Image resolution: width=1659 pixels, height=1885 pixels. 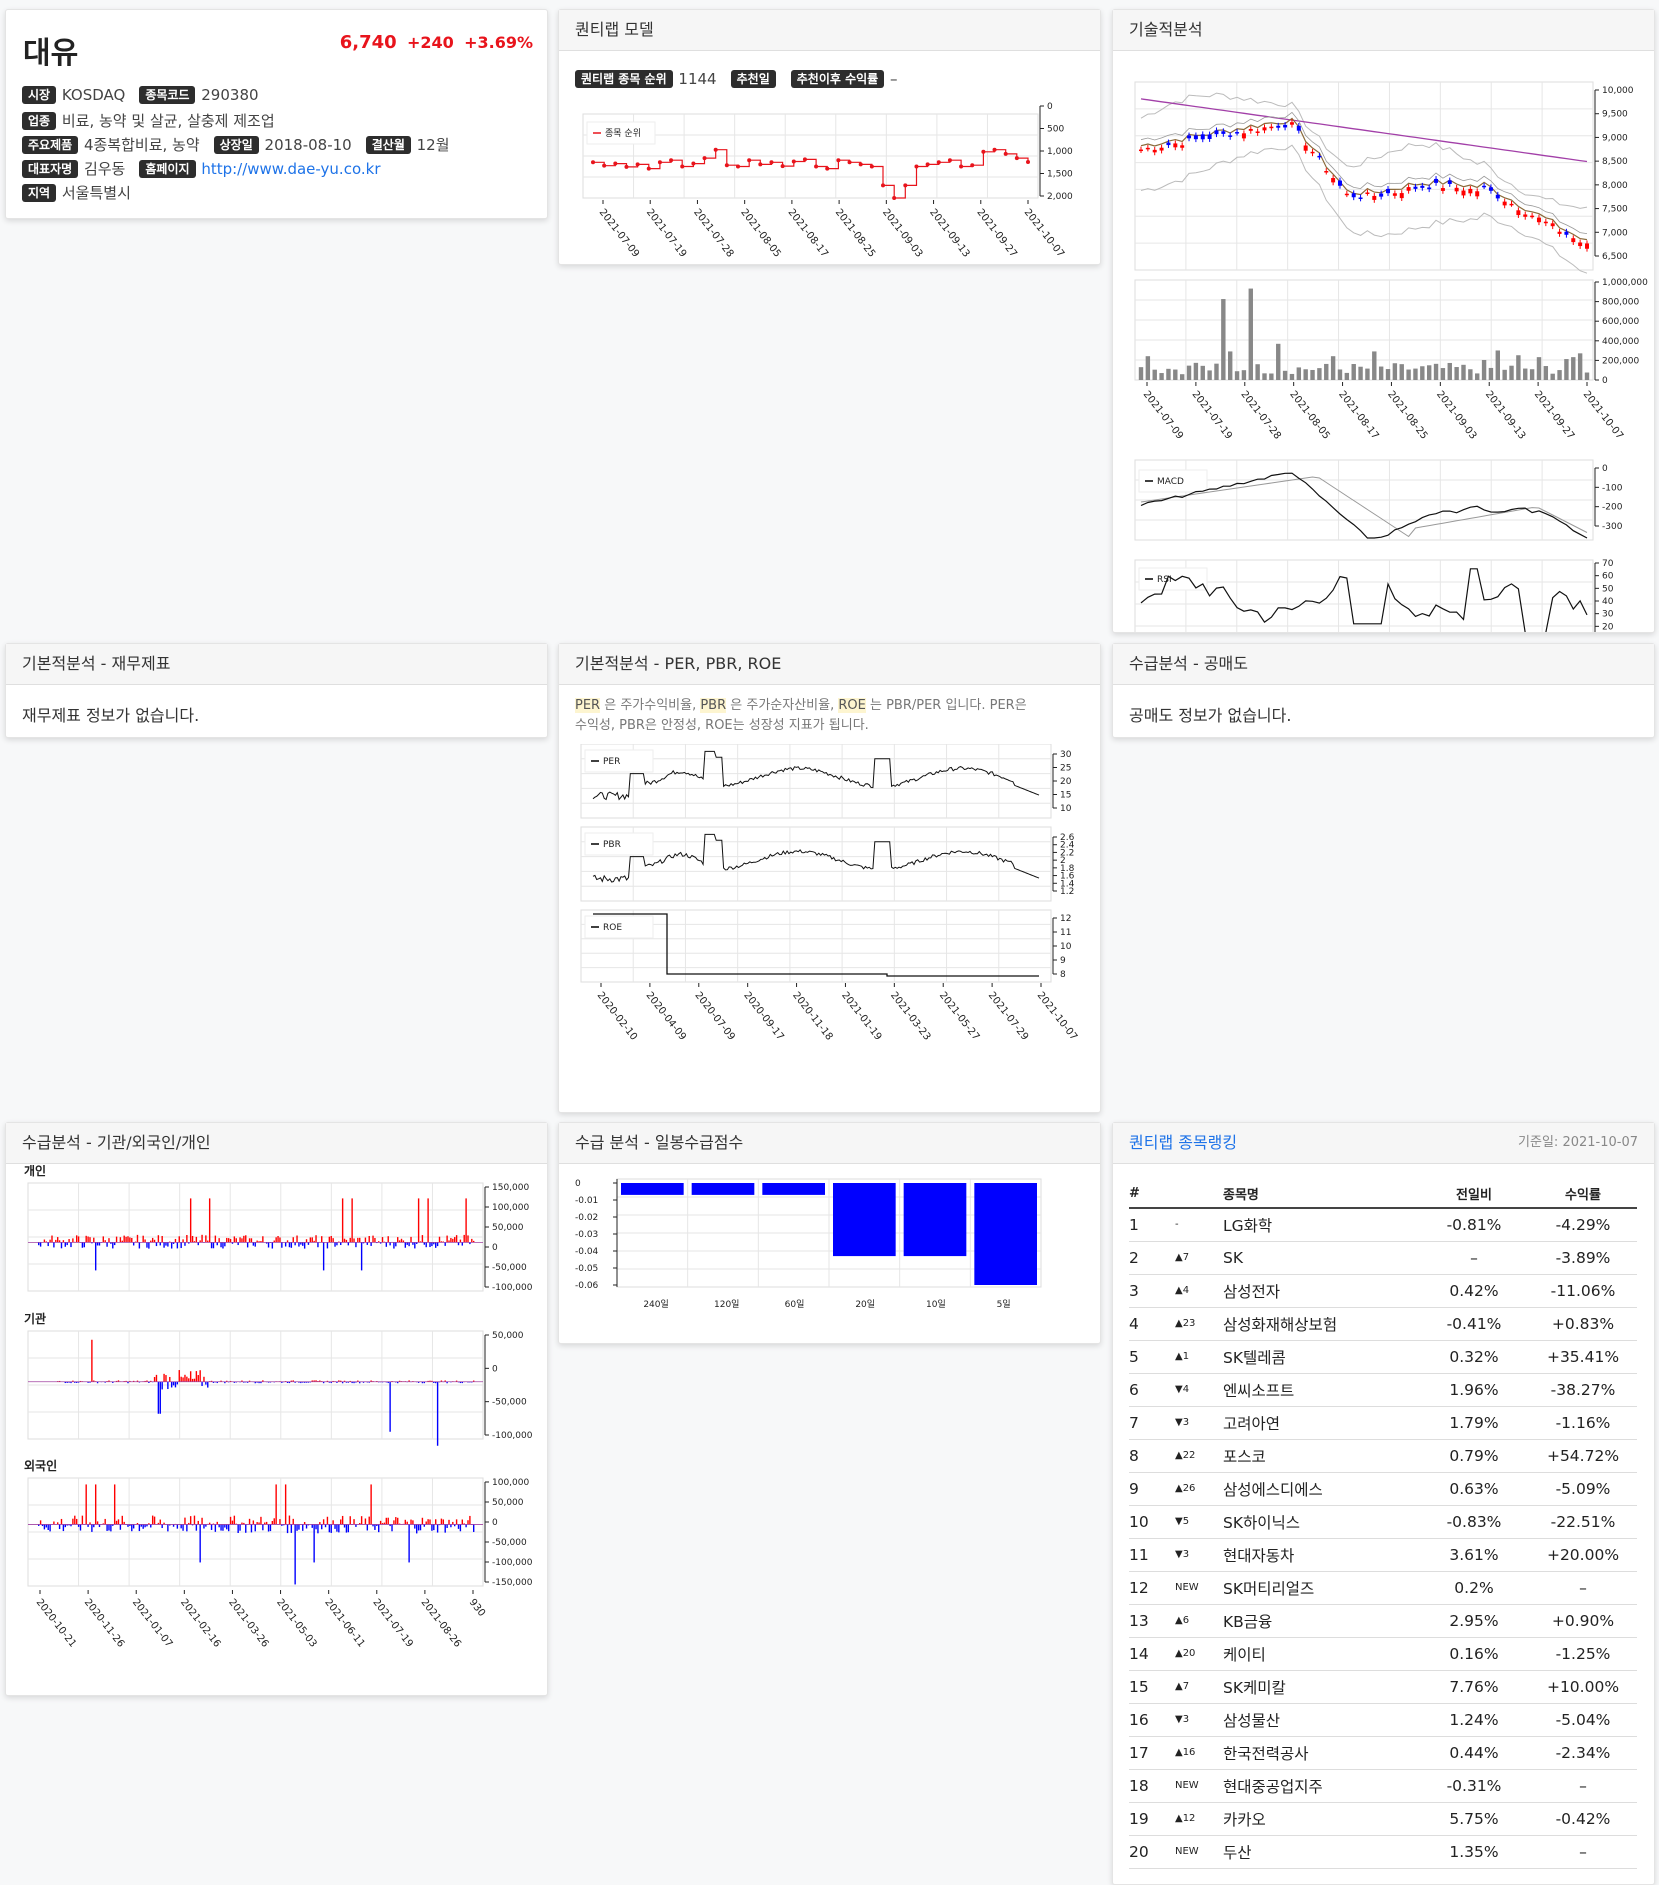 What do you see at coordinates (1583, 1819) in the screenshot?
I see `return-rate: -0.42%` at bounding box center [1583, 1819].